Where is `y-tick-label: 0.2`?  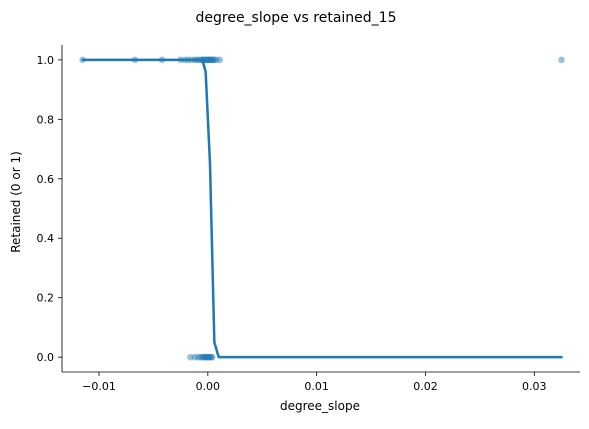
y-tick-label: 0.2 is located at coordinates (46, 298).